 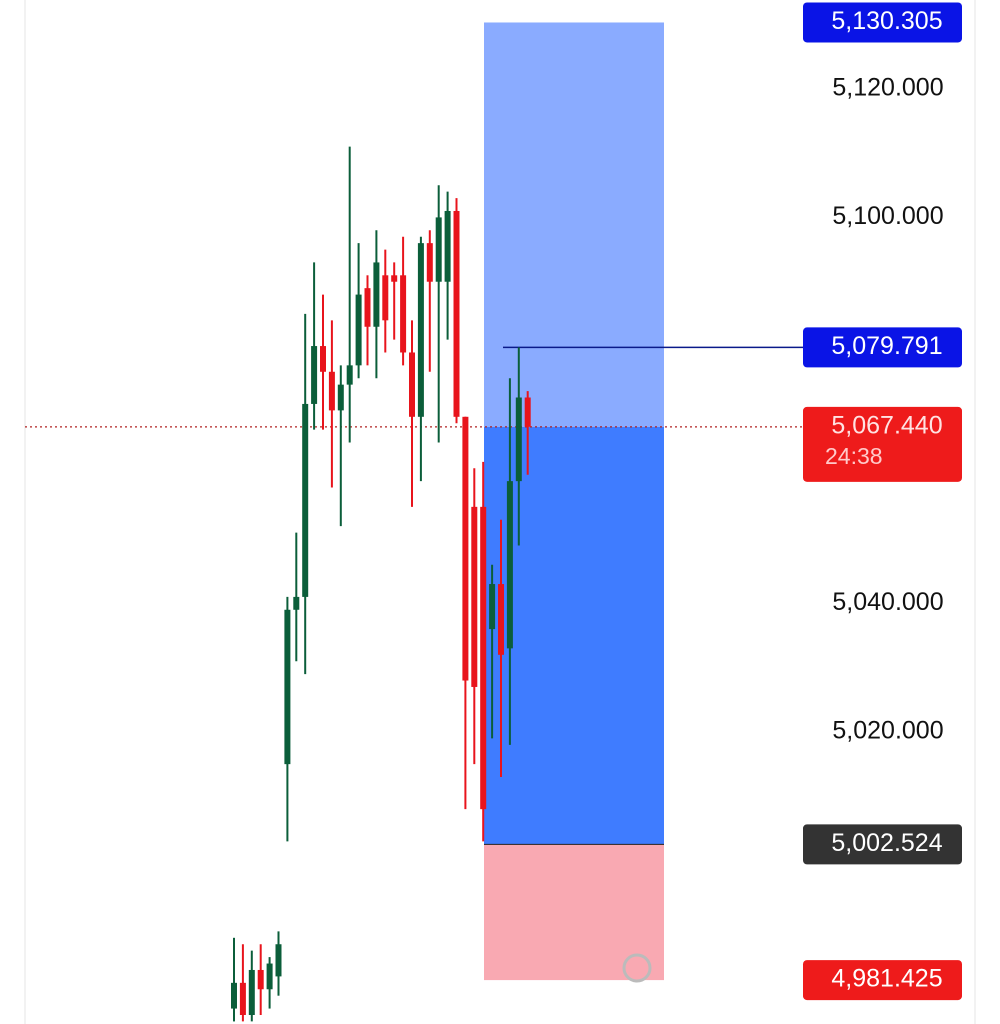 What do you see at coordinates (886, 979) in the screenshot?
I see `price-label: 4,981.425` at bounding box center [886, 979].